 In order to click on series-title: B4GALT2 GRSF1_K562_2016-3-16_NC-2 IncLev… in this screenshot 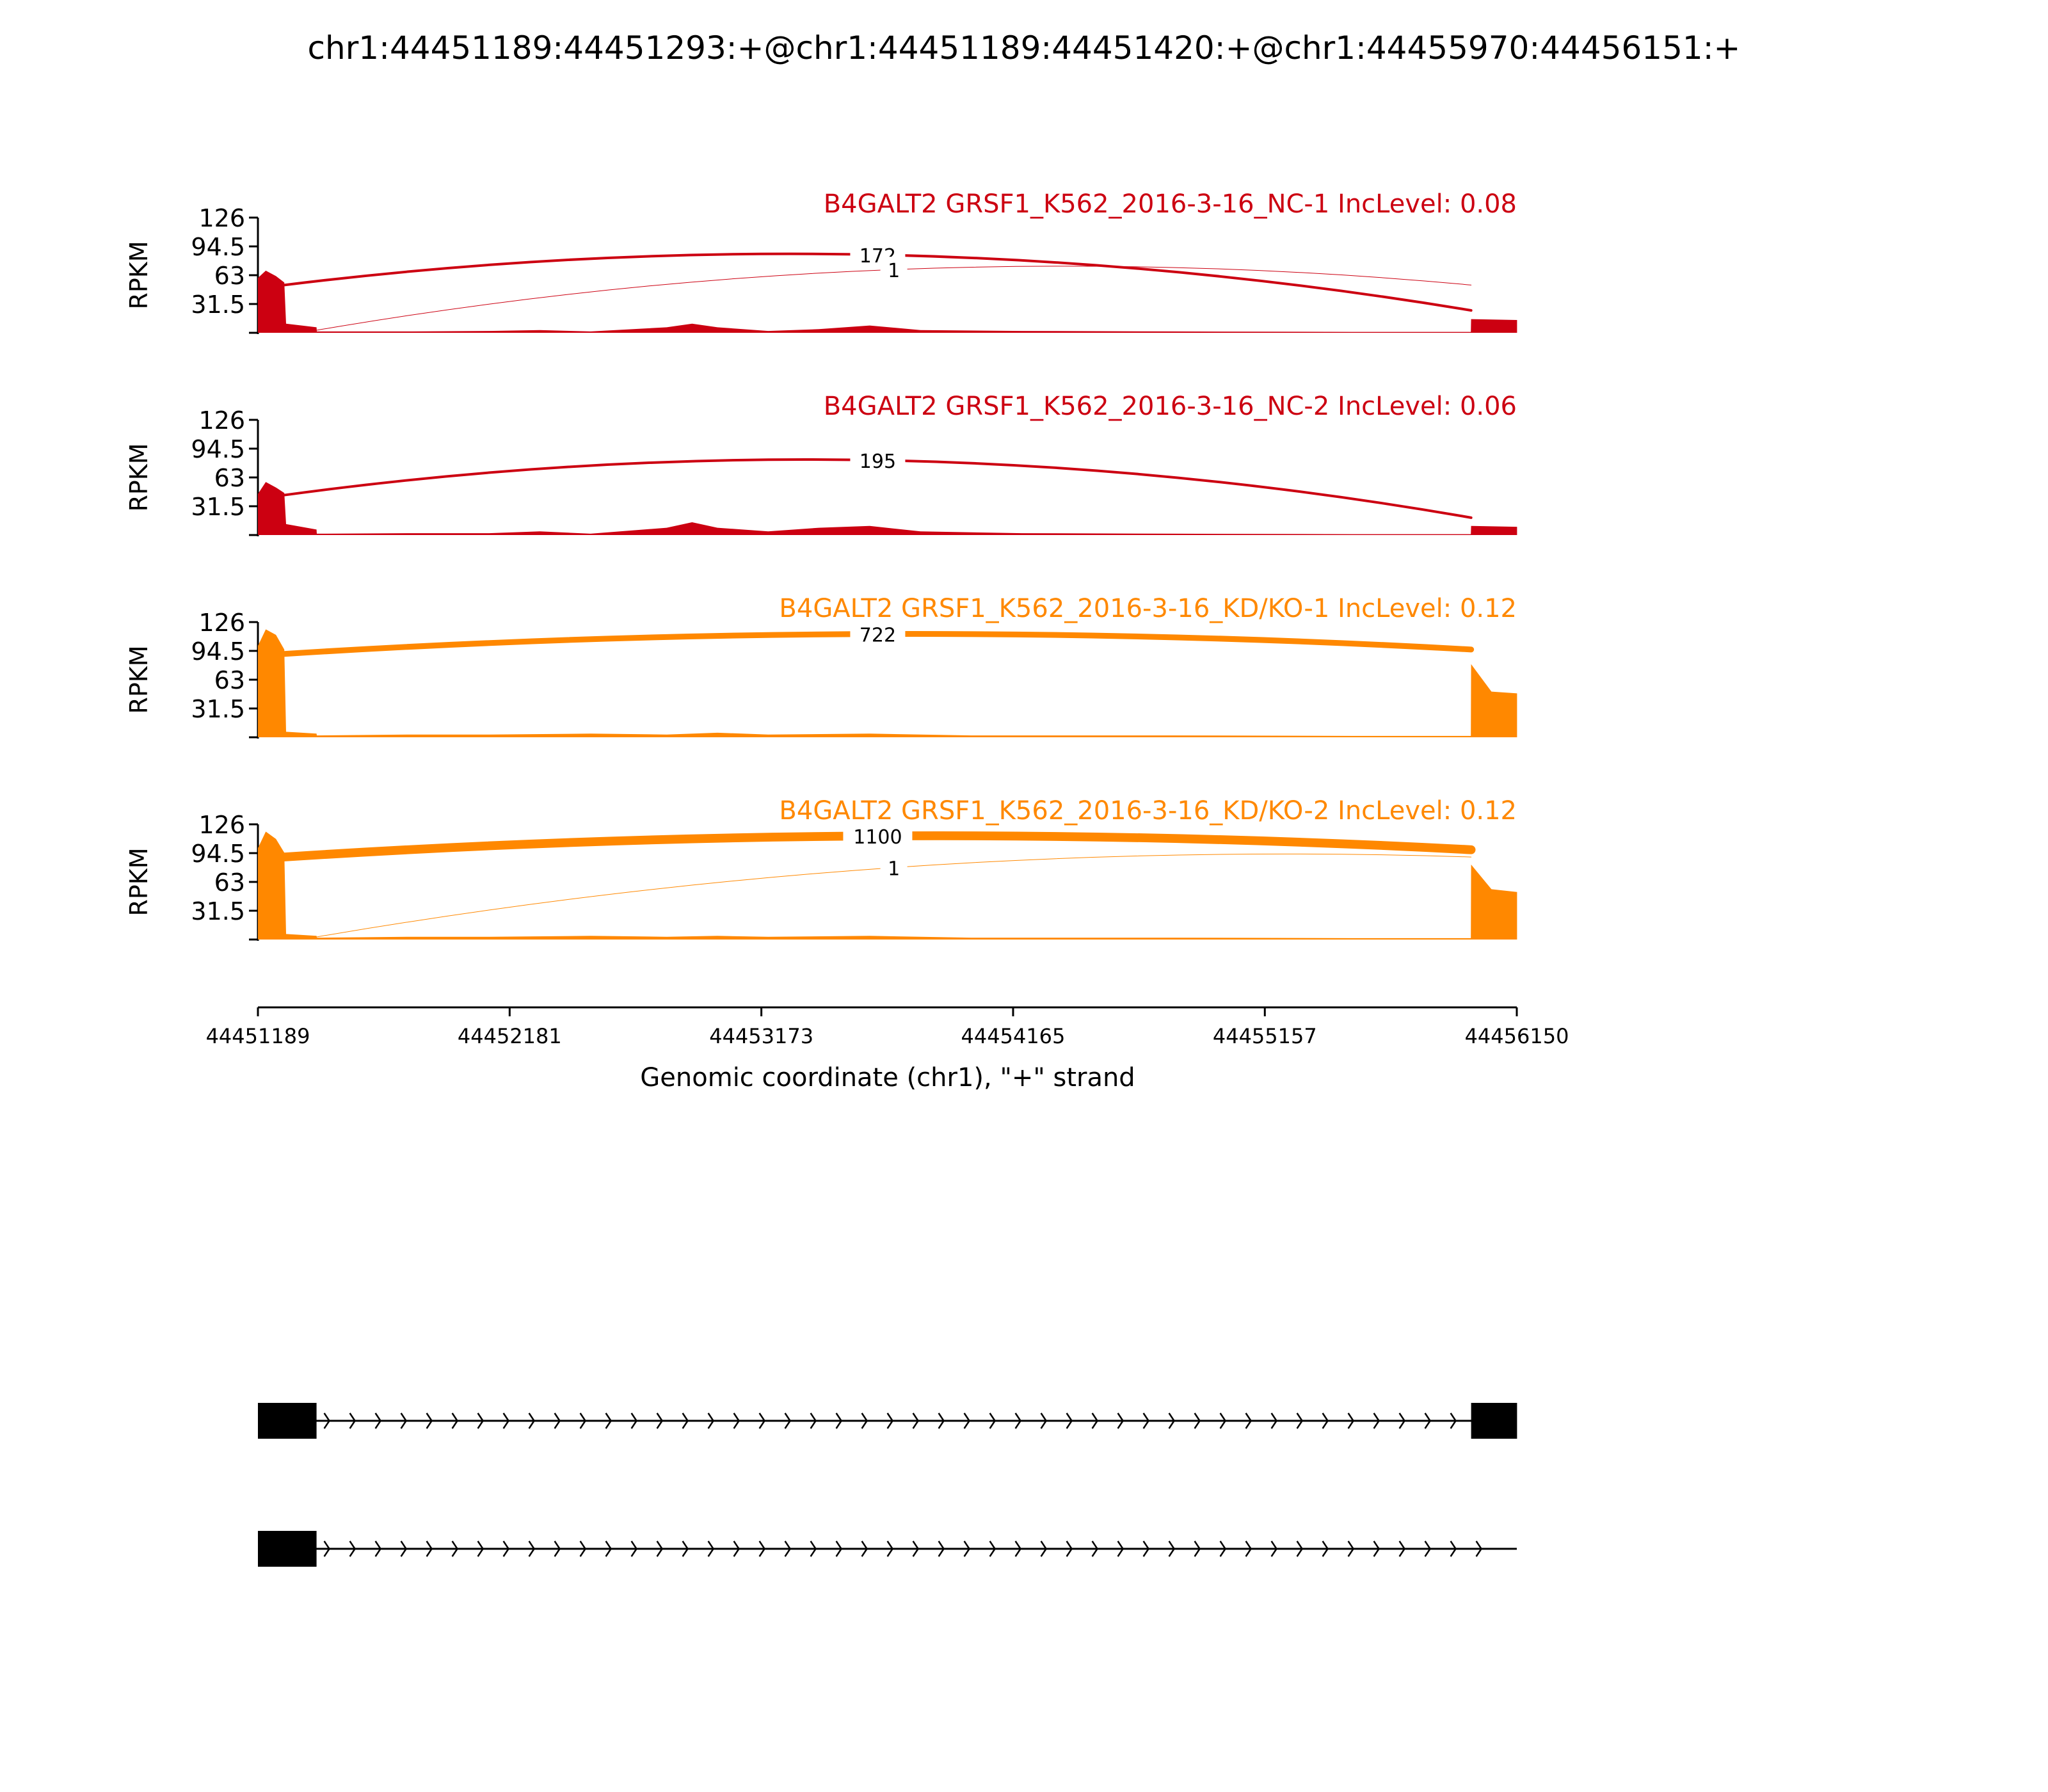, I will do `click(1170, 406)`.